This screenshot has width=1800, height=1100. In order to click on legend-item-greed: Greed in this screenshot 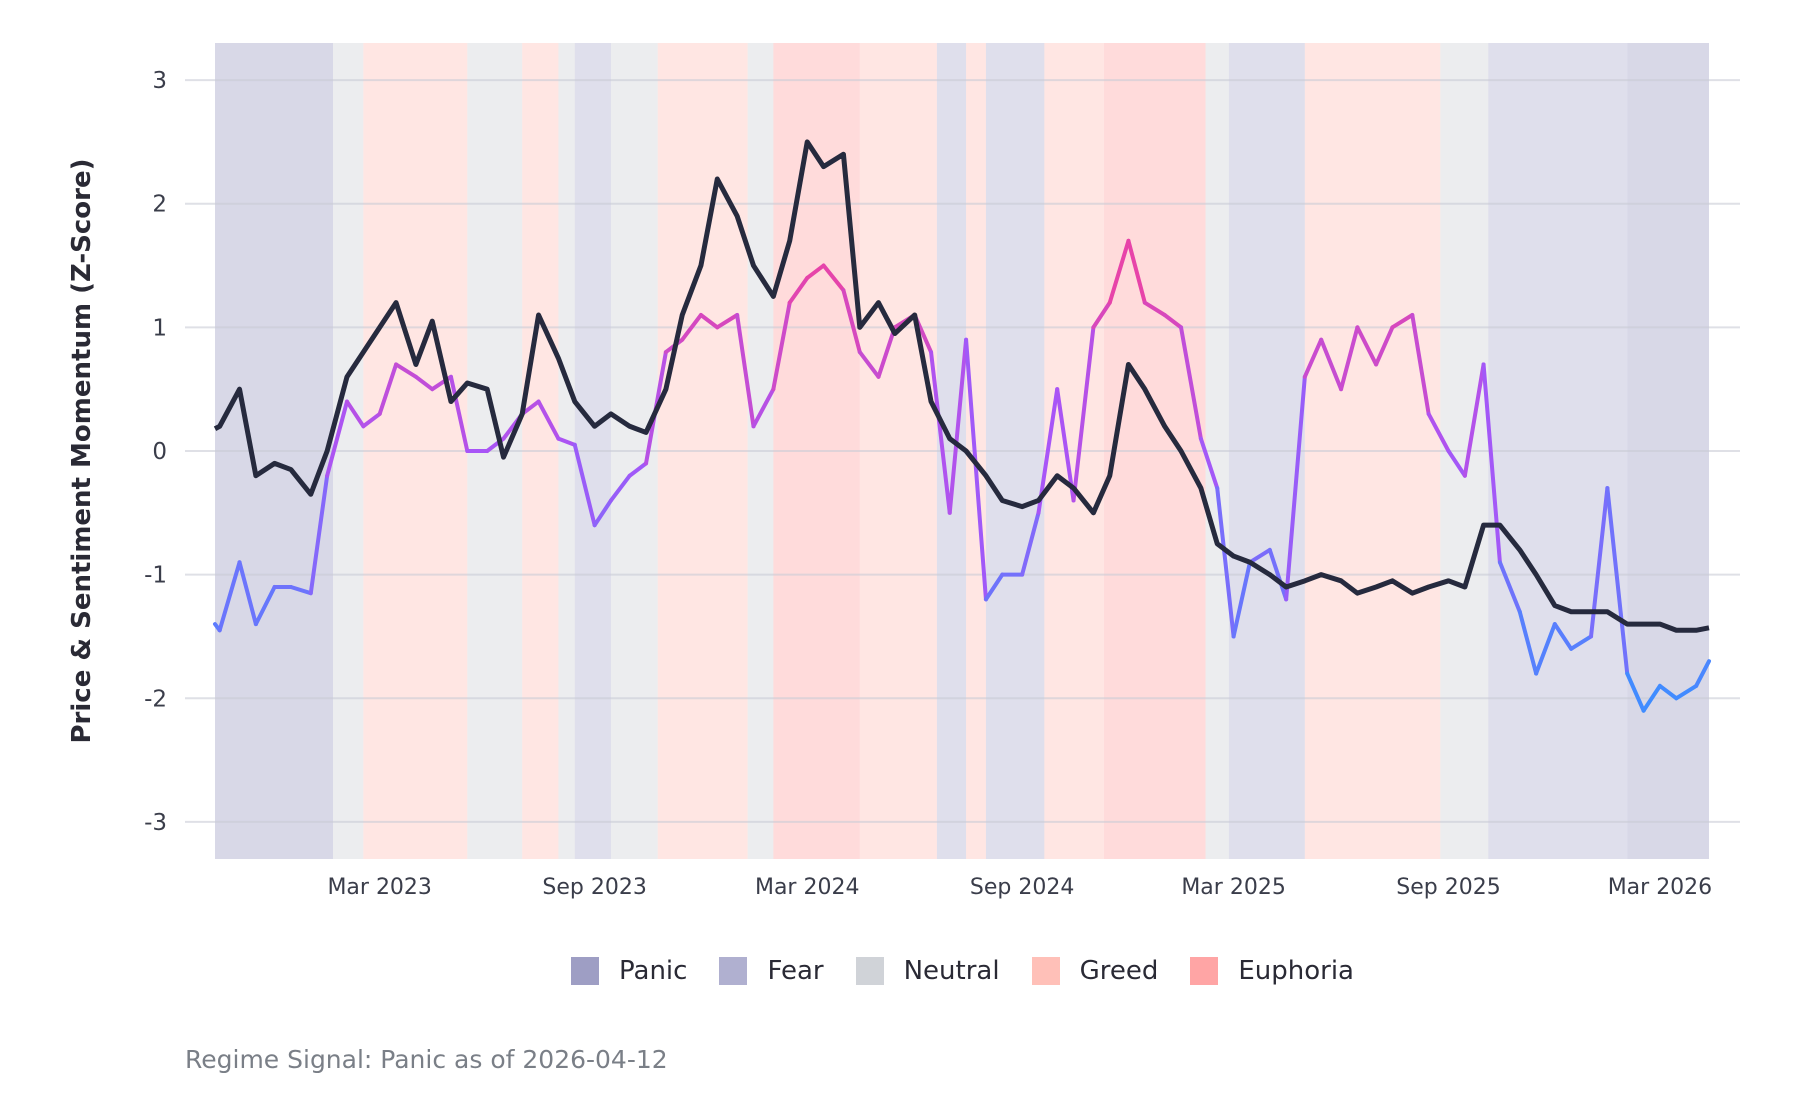, I will do `click(1095, 971)`.